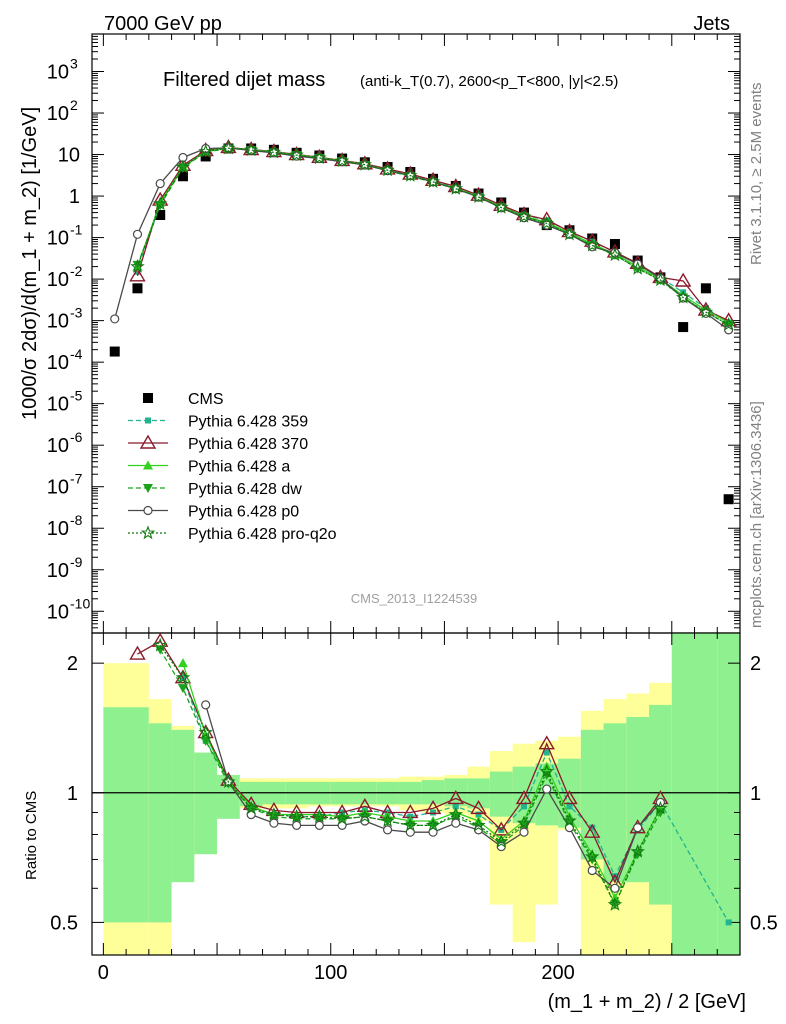 The width and height of the screenshot is (786, 1024). What do you see at coordinates (74, 105) in the screenshot?
I see `y-tick-exponent: 2` at bounding box center [74, 105].